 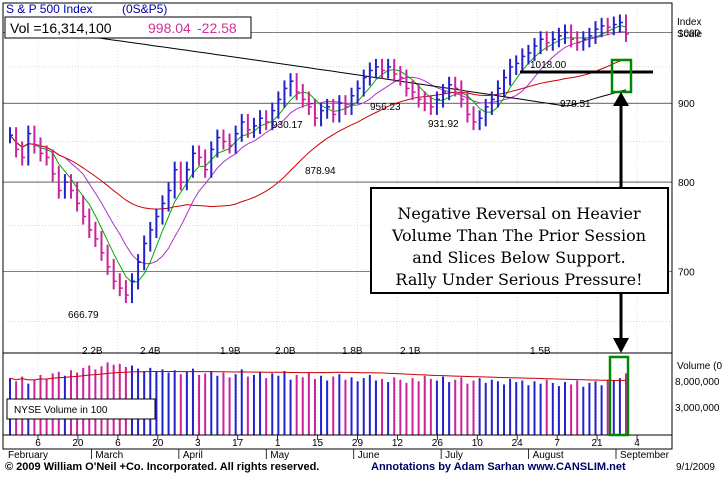 I want to click on month-label: June, so click(x=369, y=455).